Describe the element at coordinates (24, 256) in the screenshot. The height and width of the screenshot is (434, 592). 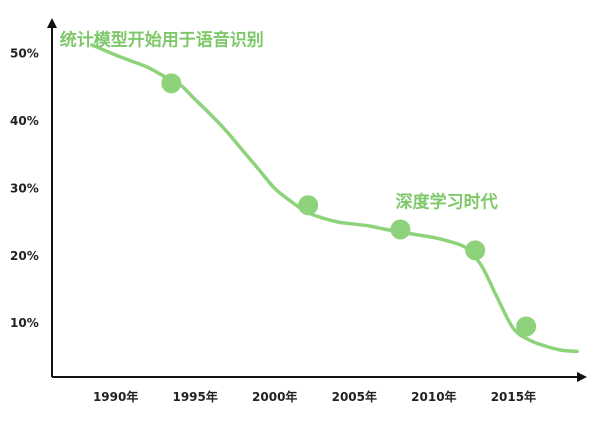
I see `y-tick-label: 20%` at that location.